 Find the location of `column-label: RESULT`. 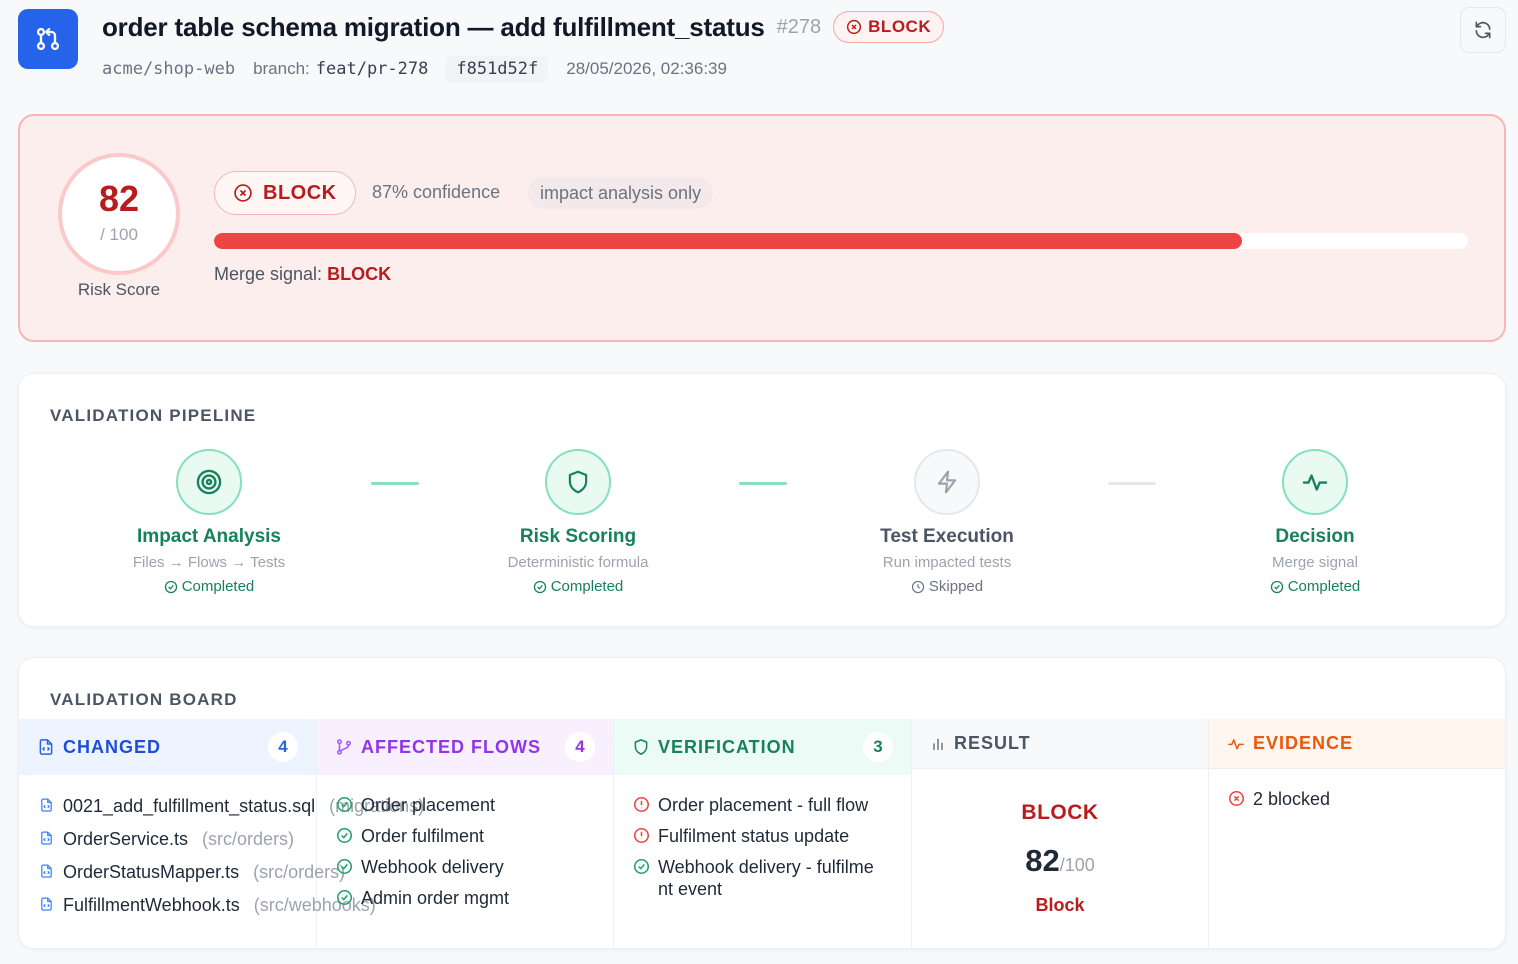

column-label: RESULT is located at coordinates (992, 743).